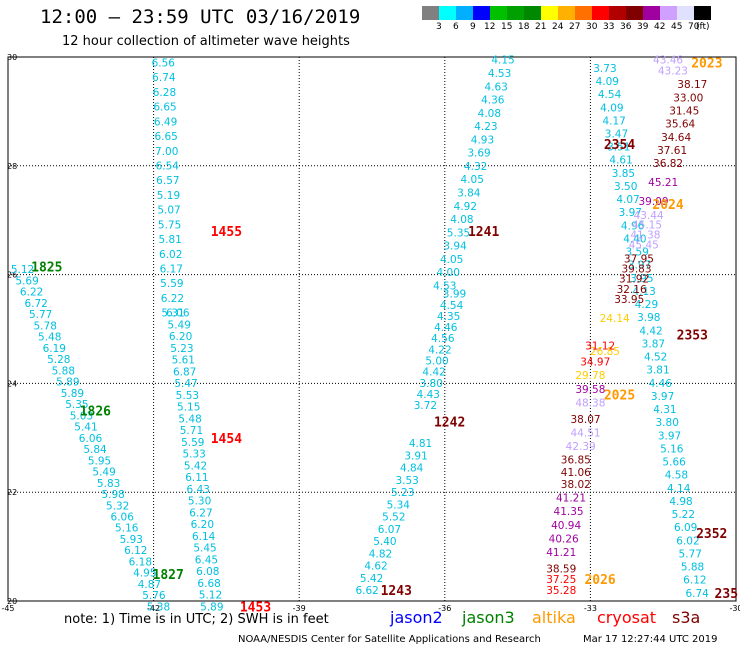 Image resolution: width=740 pixels, height=650 pixels. Describe the element at coordinates (483, 232) in the screenshot. I see `track-time-label: 1241` at that location.